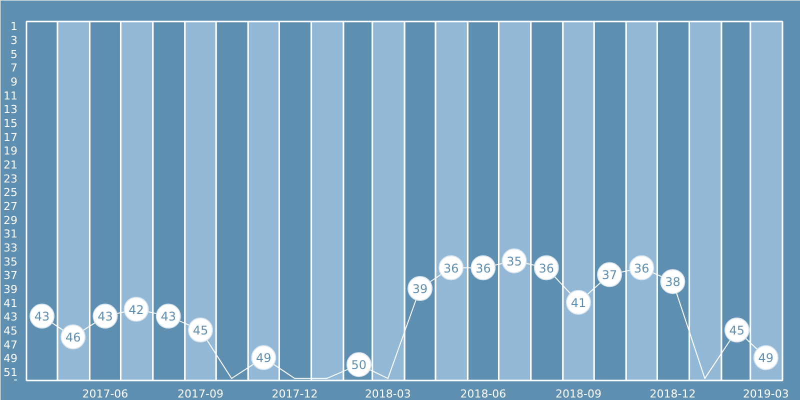 The width and height of the screenshot is (800, 400). Describe the element at coordinates (359, 365) in the screenshot. I see `data-label: 50` at that location.